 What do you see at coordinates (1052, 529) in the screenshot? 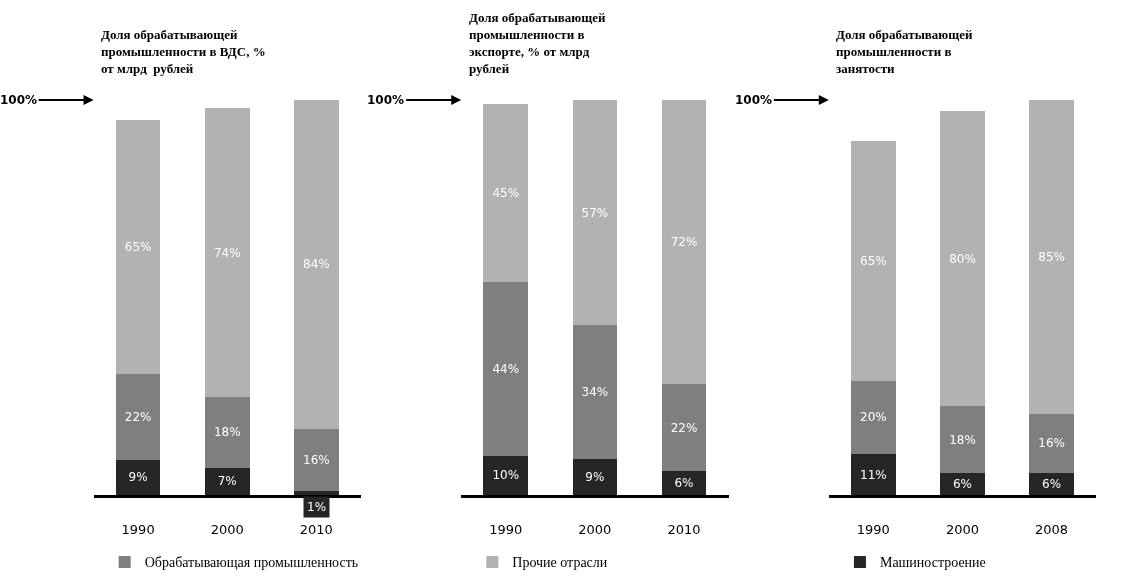
I see `x-tick-label: 2008` at bounding box center [1052, 529].